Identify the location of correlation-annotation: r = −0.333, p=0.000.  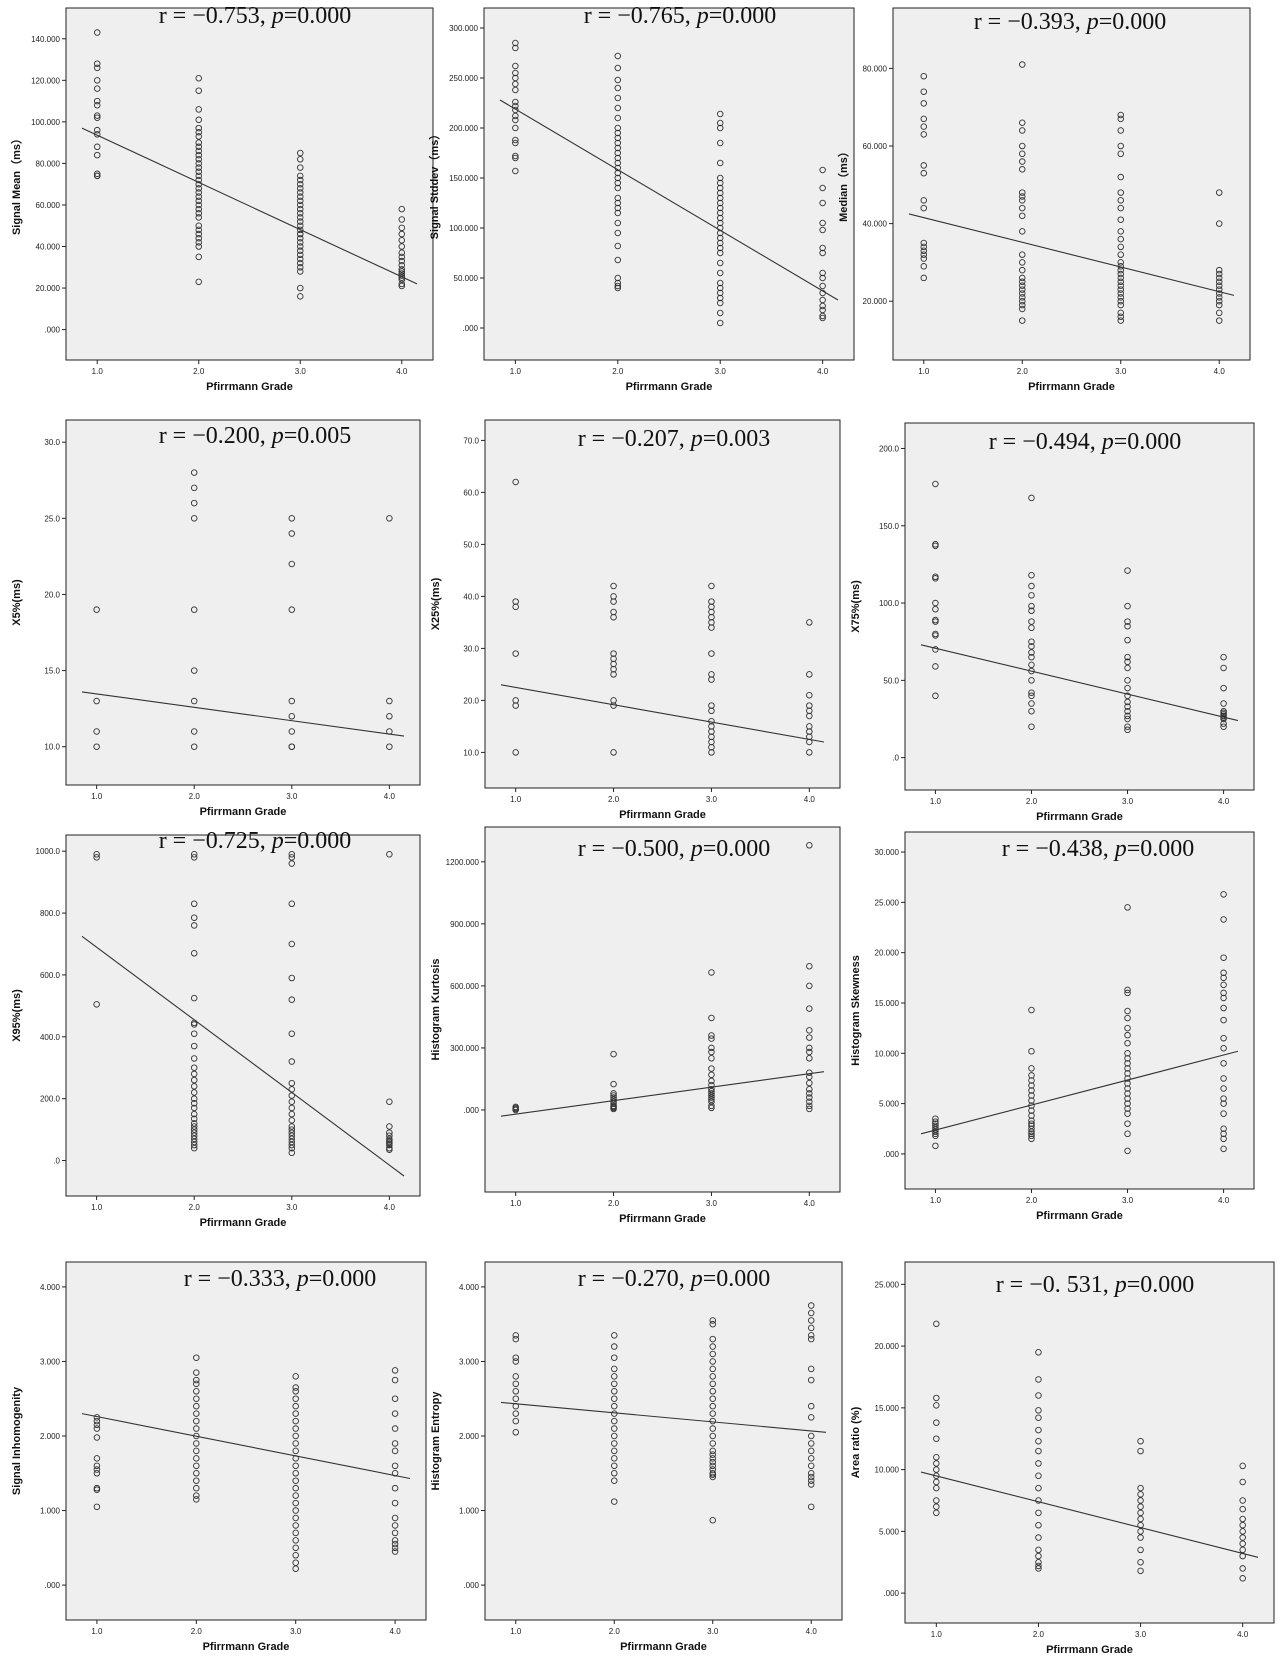
(280, 1279).